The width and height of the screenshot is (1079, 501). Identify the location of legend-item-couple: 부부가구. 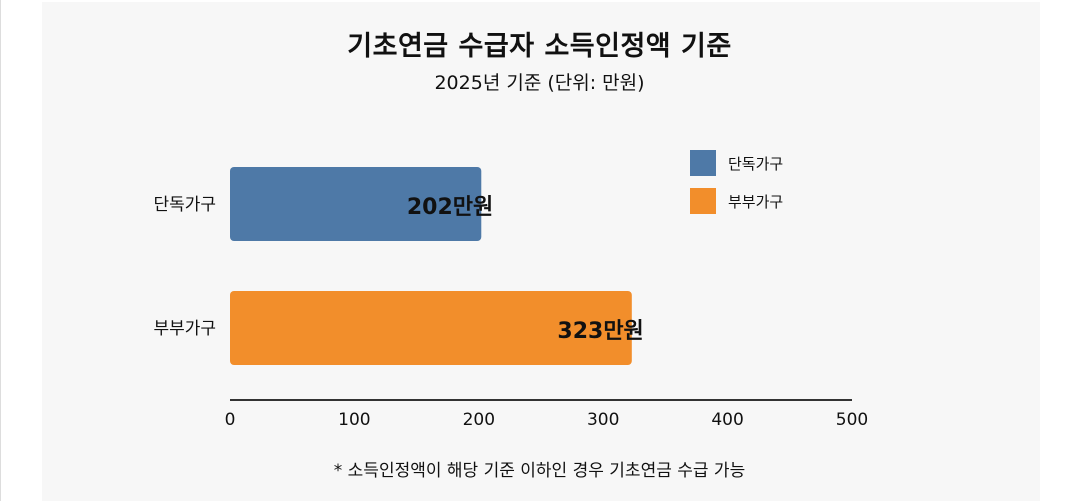
(736, 201).